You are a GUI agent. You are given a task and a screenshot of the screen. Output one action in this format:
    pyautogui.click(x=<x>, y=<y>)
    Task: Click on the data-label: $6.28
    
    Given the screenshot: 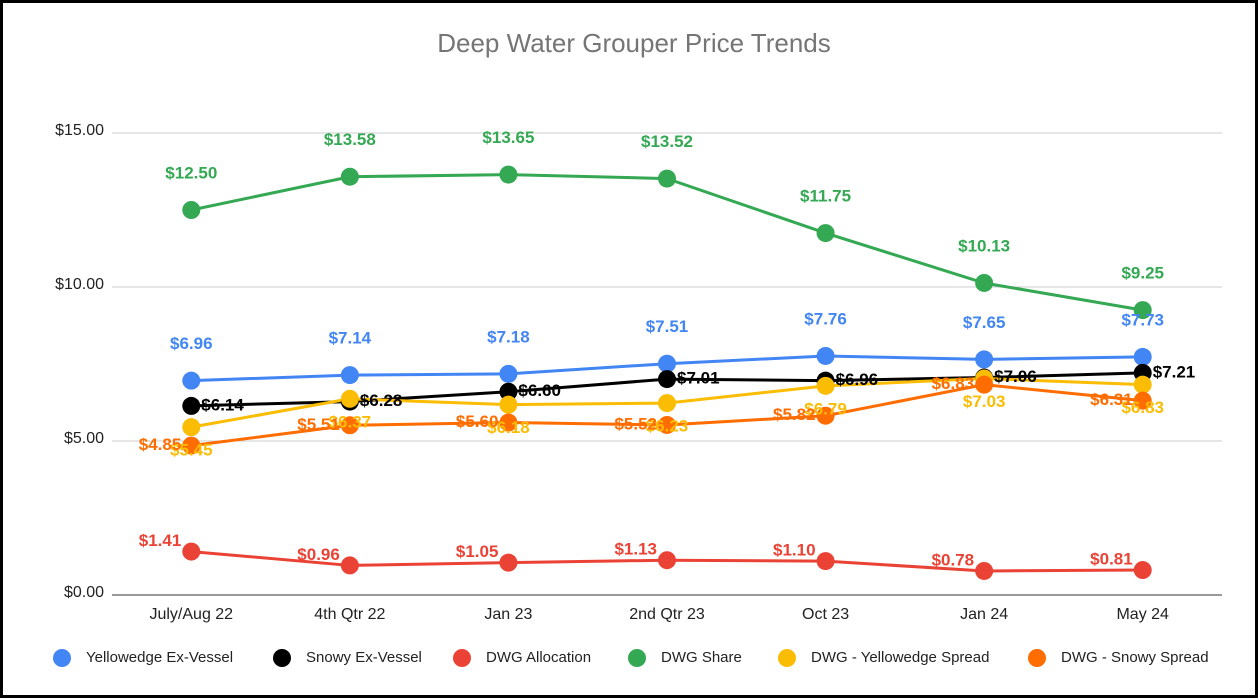 What is the action you would take?
    pyautogui.click(x=381, y=400)
    